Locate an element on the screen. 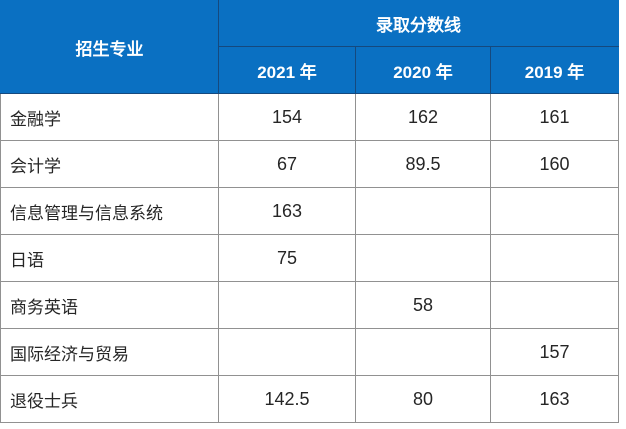  score-cell: 80 is located at coordinates (423, 399).